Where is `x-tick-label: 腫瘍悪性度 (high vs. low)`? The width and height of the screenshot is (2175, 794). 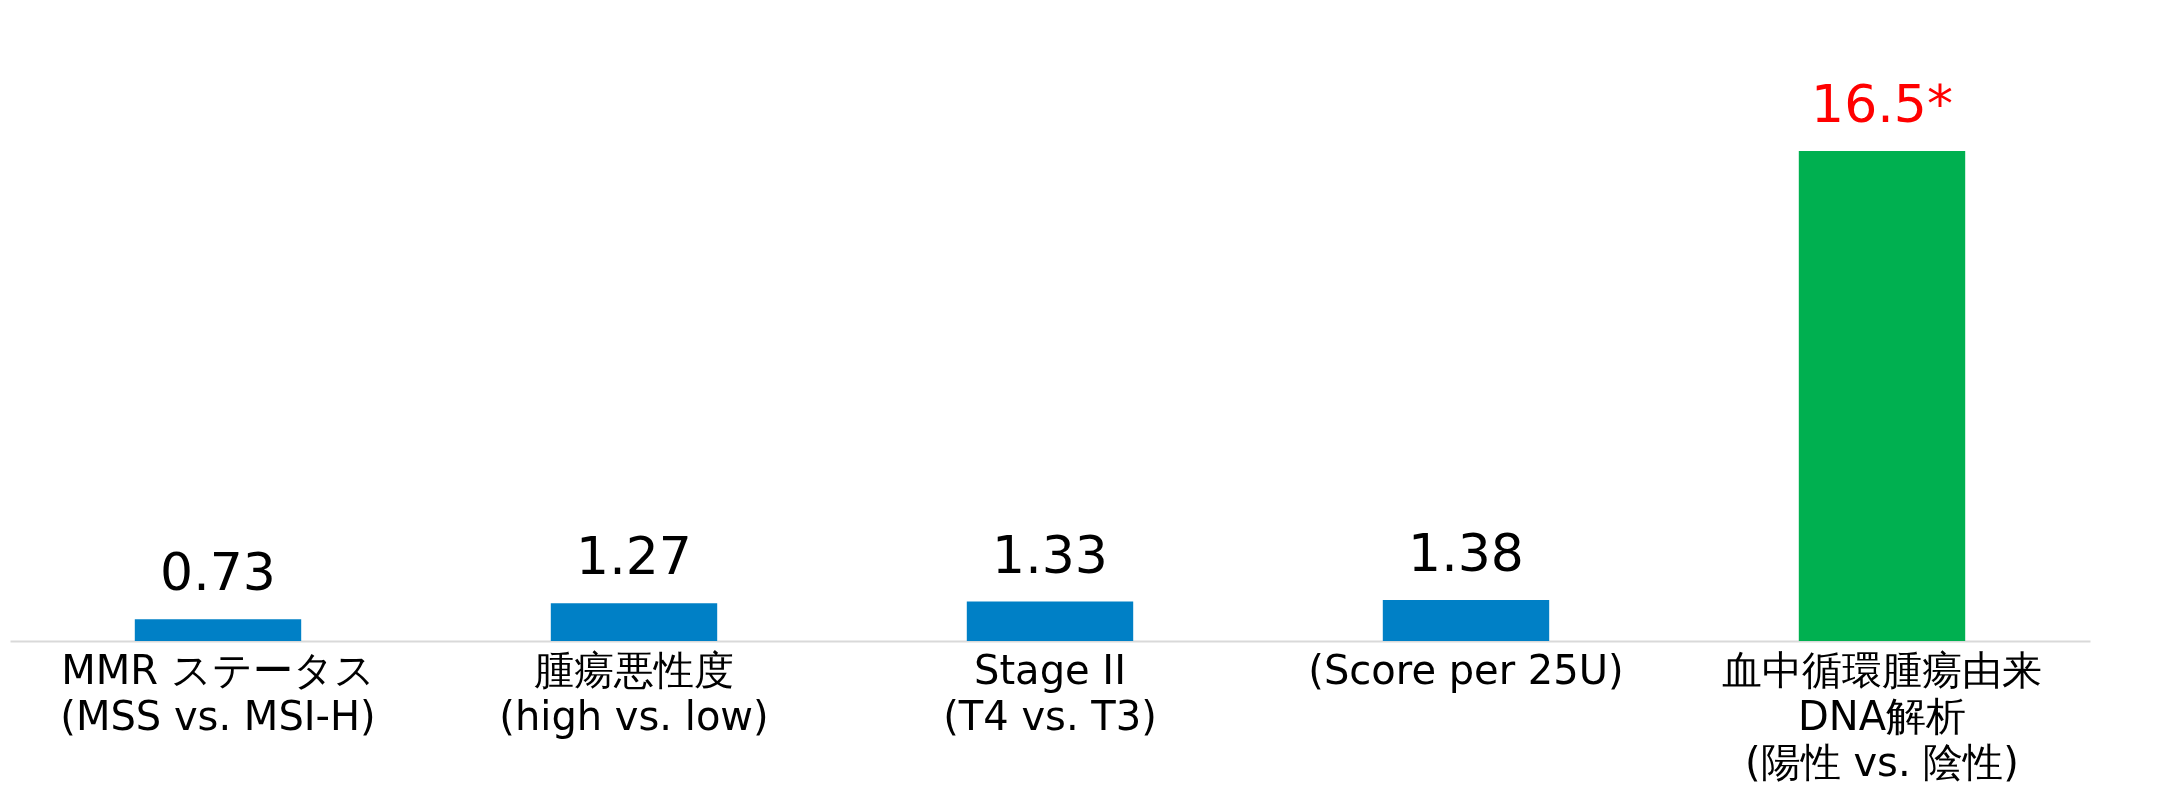 x-tick-label: 腫瘍悪性度 (high vs. low) is located at coordinates (634, 692).